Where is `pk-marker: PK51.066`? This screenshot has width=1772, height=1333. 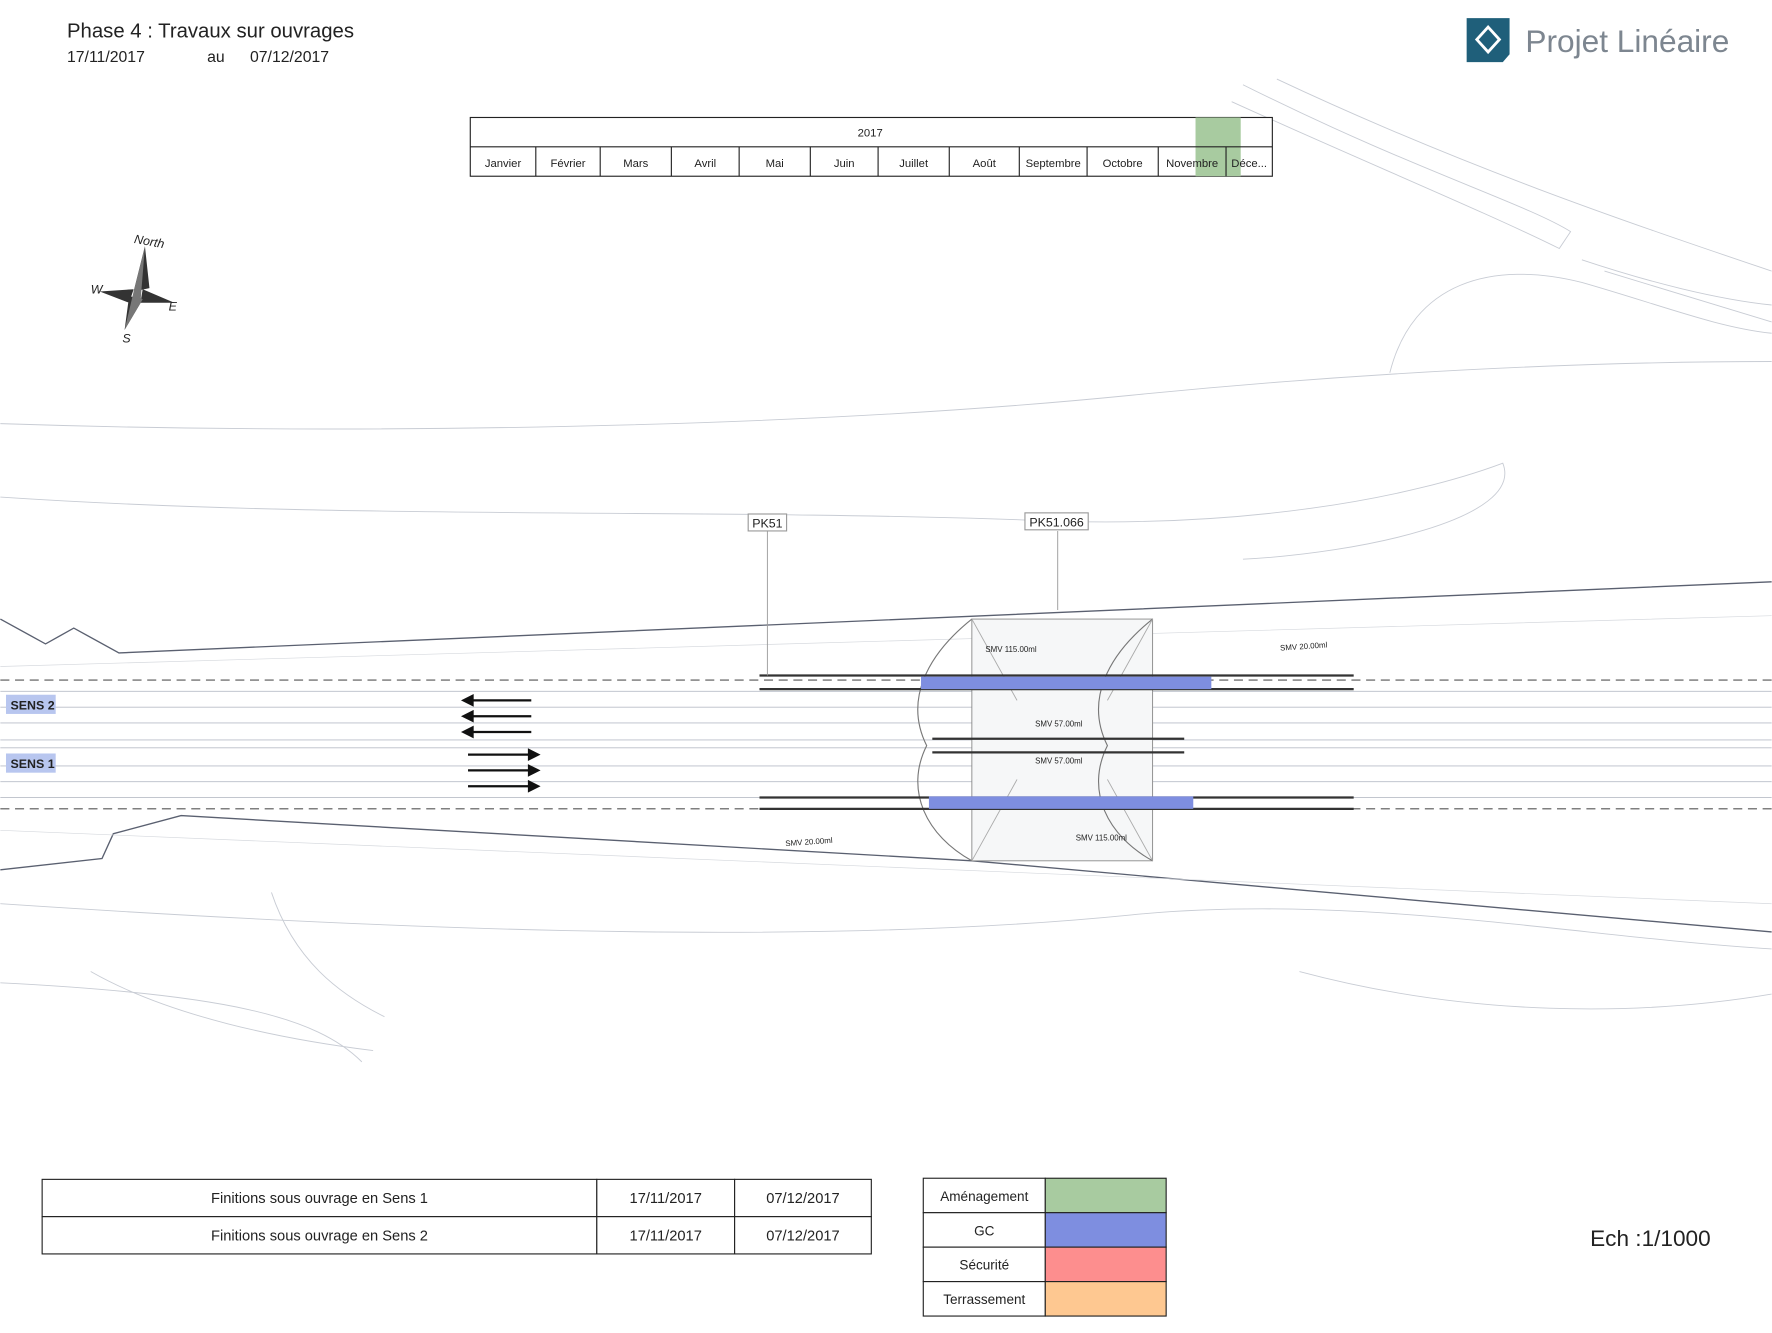 pk-marker: PK51.066 is located at coordinates (1056, 522).